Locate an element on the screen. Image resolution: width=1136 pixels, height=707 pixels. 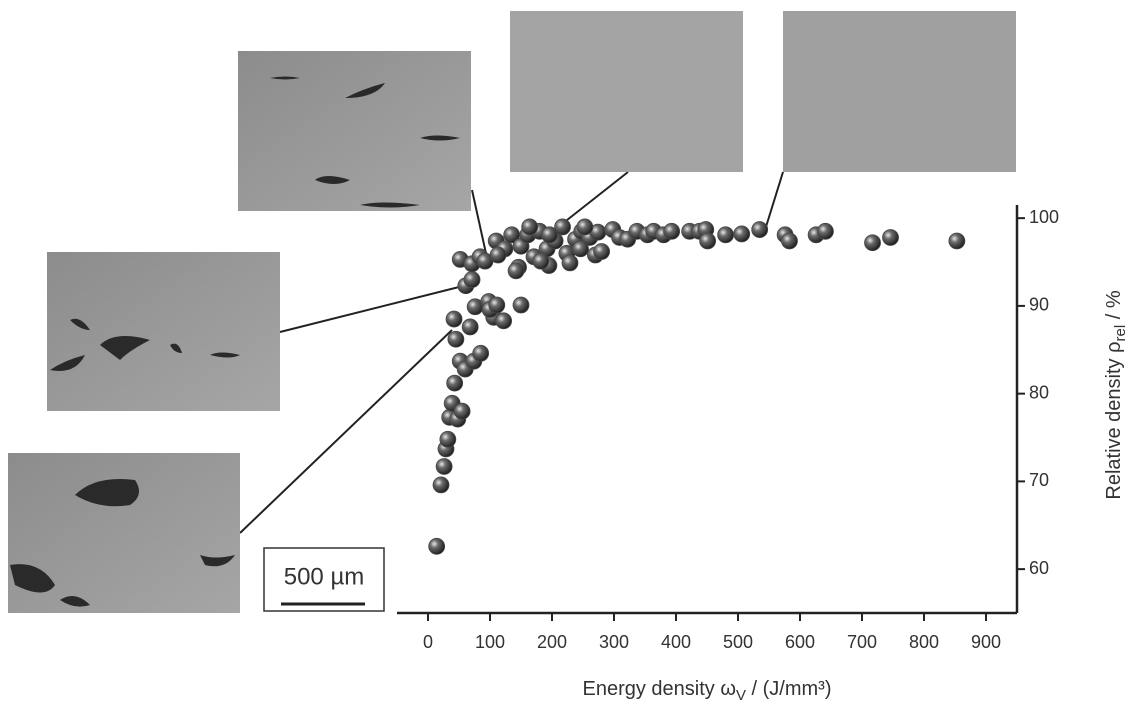
y-label-suffix: / % is located at coordinates (1114, 307).